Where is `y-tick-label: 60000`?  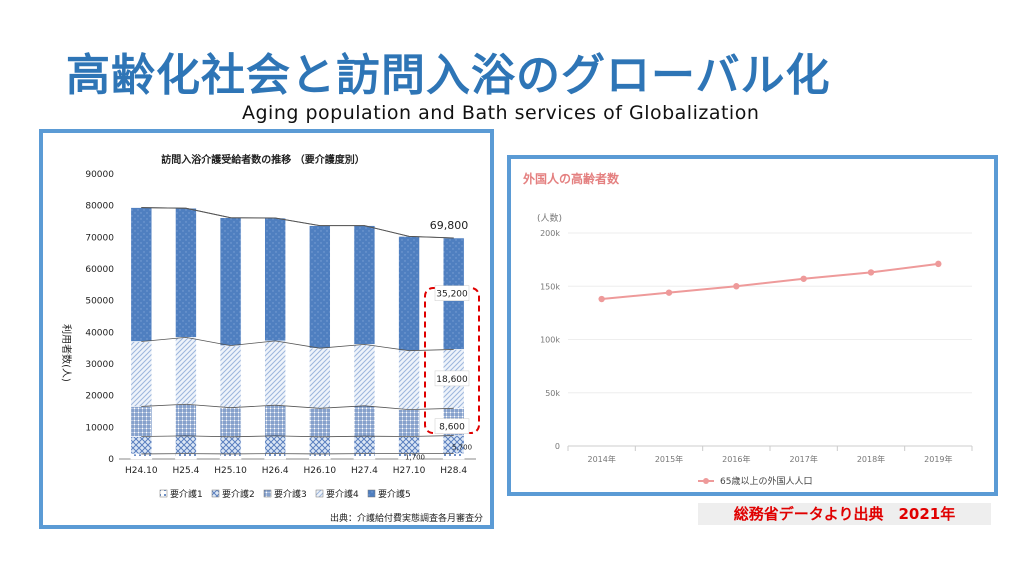
y-tick-label: 60000 is located at coordinates (99, 270).